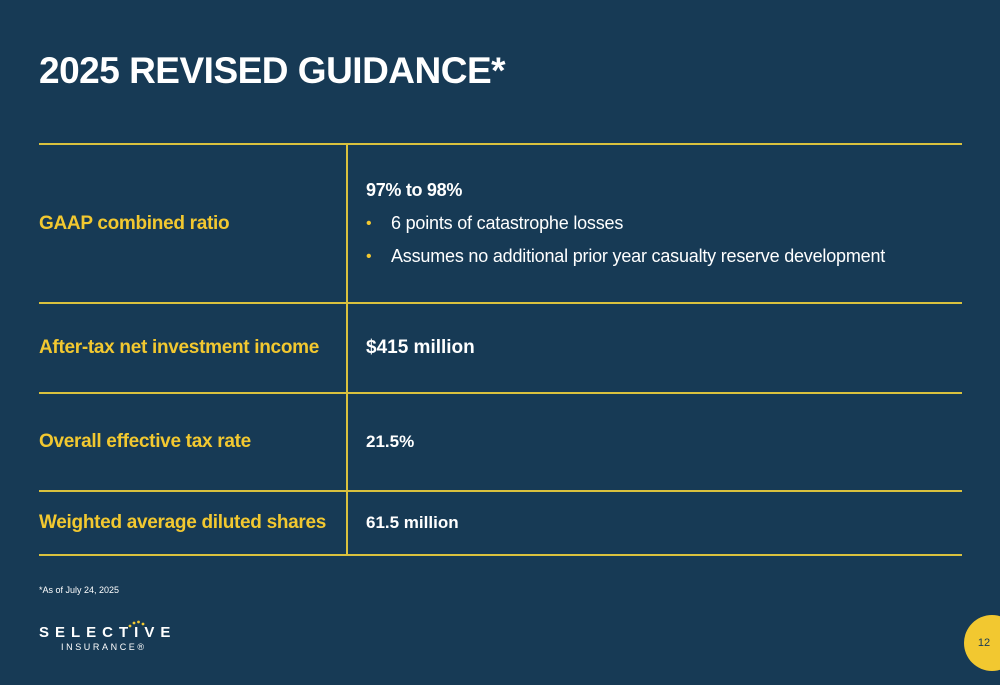  I want to click on row-label: GAAP combined ratio, so click(134, 223).